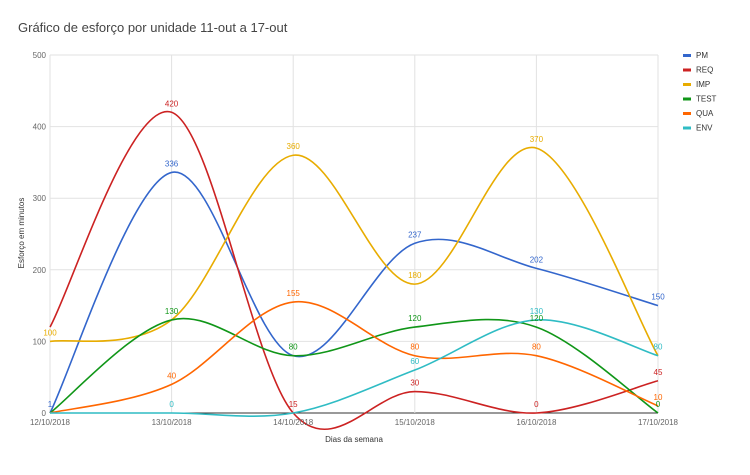 The image size is (750, 475). Describe the element at coordinates (706, 99) in the screenshot. I see `legend-label-test: TEST` at that location.